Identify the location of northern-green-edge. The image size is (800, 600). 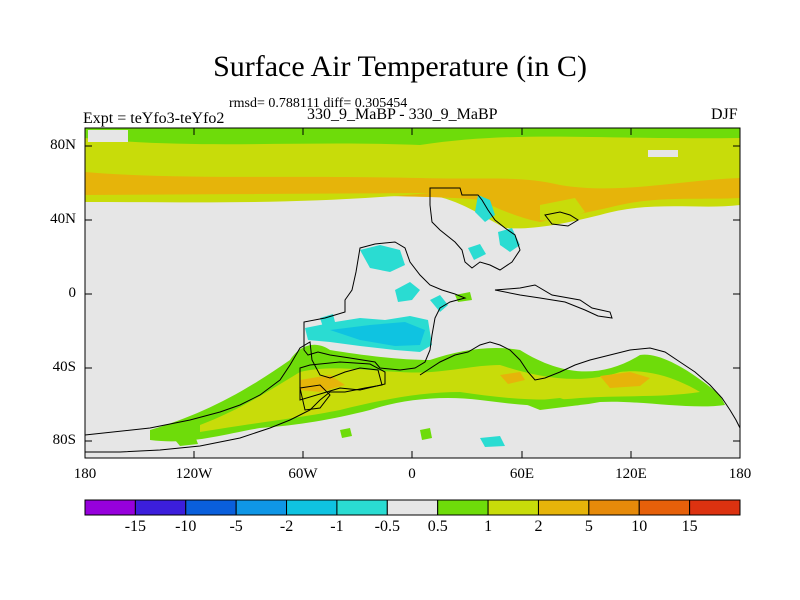
(257, 198).